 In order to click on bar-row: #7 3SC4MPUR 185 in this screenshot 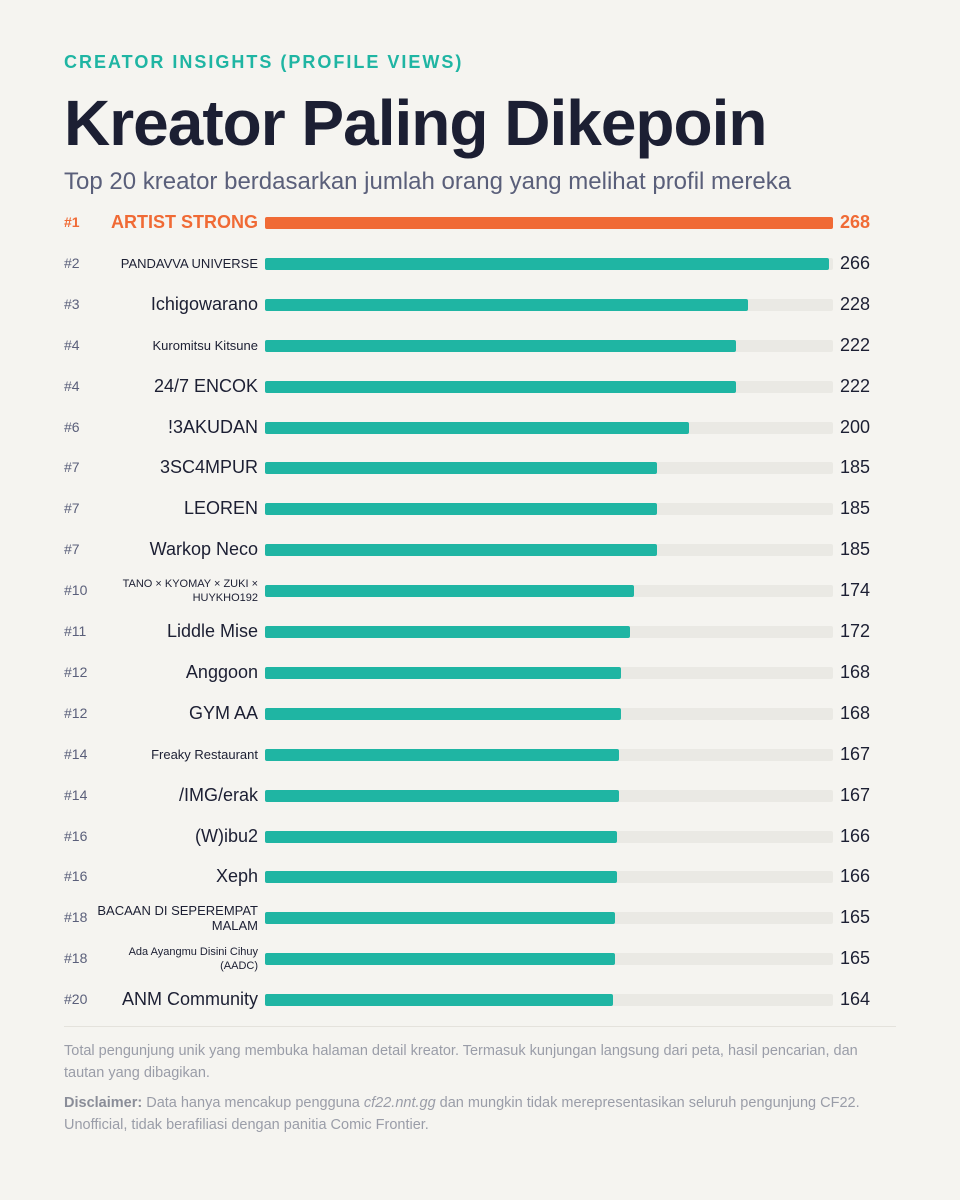, I will do `click(480, 467)`.